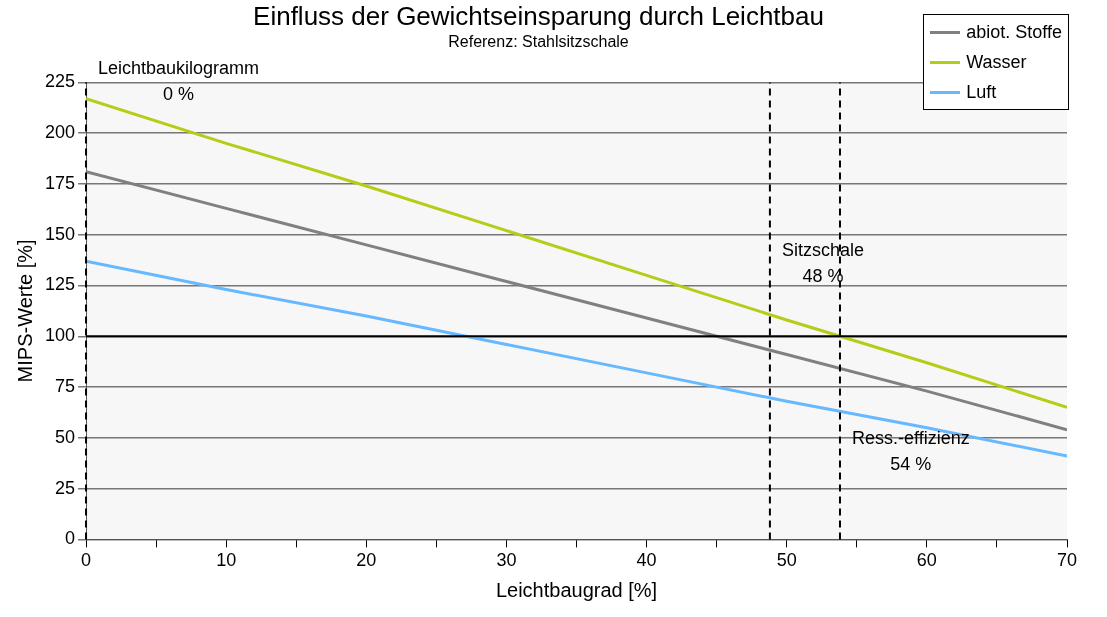  Describe the element at coordinates (996, 62) in the screenshot. I see `legend-label: Wasser` at that location.